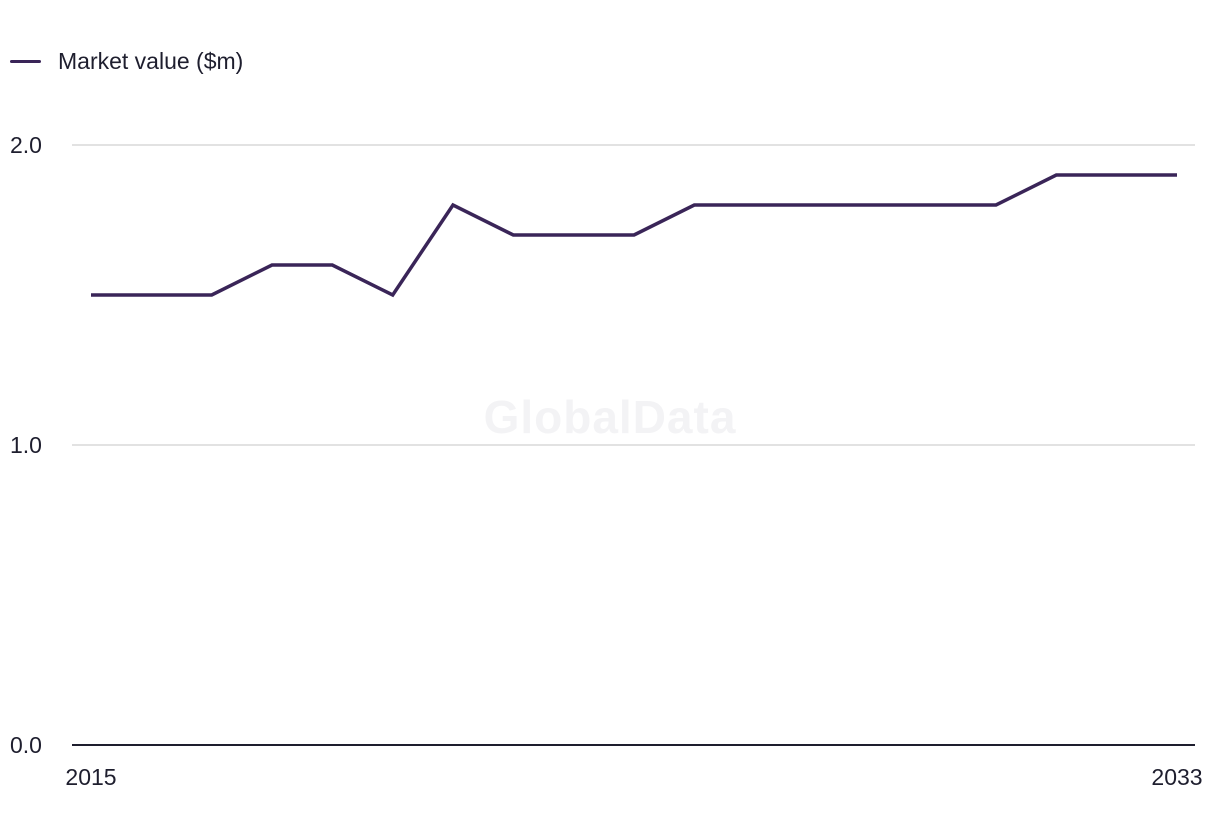  What do you see at coordinates (26, 145) in the screenshot?
I see `y-tick-label: 2.0` at bounding box center [26, 145].